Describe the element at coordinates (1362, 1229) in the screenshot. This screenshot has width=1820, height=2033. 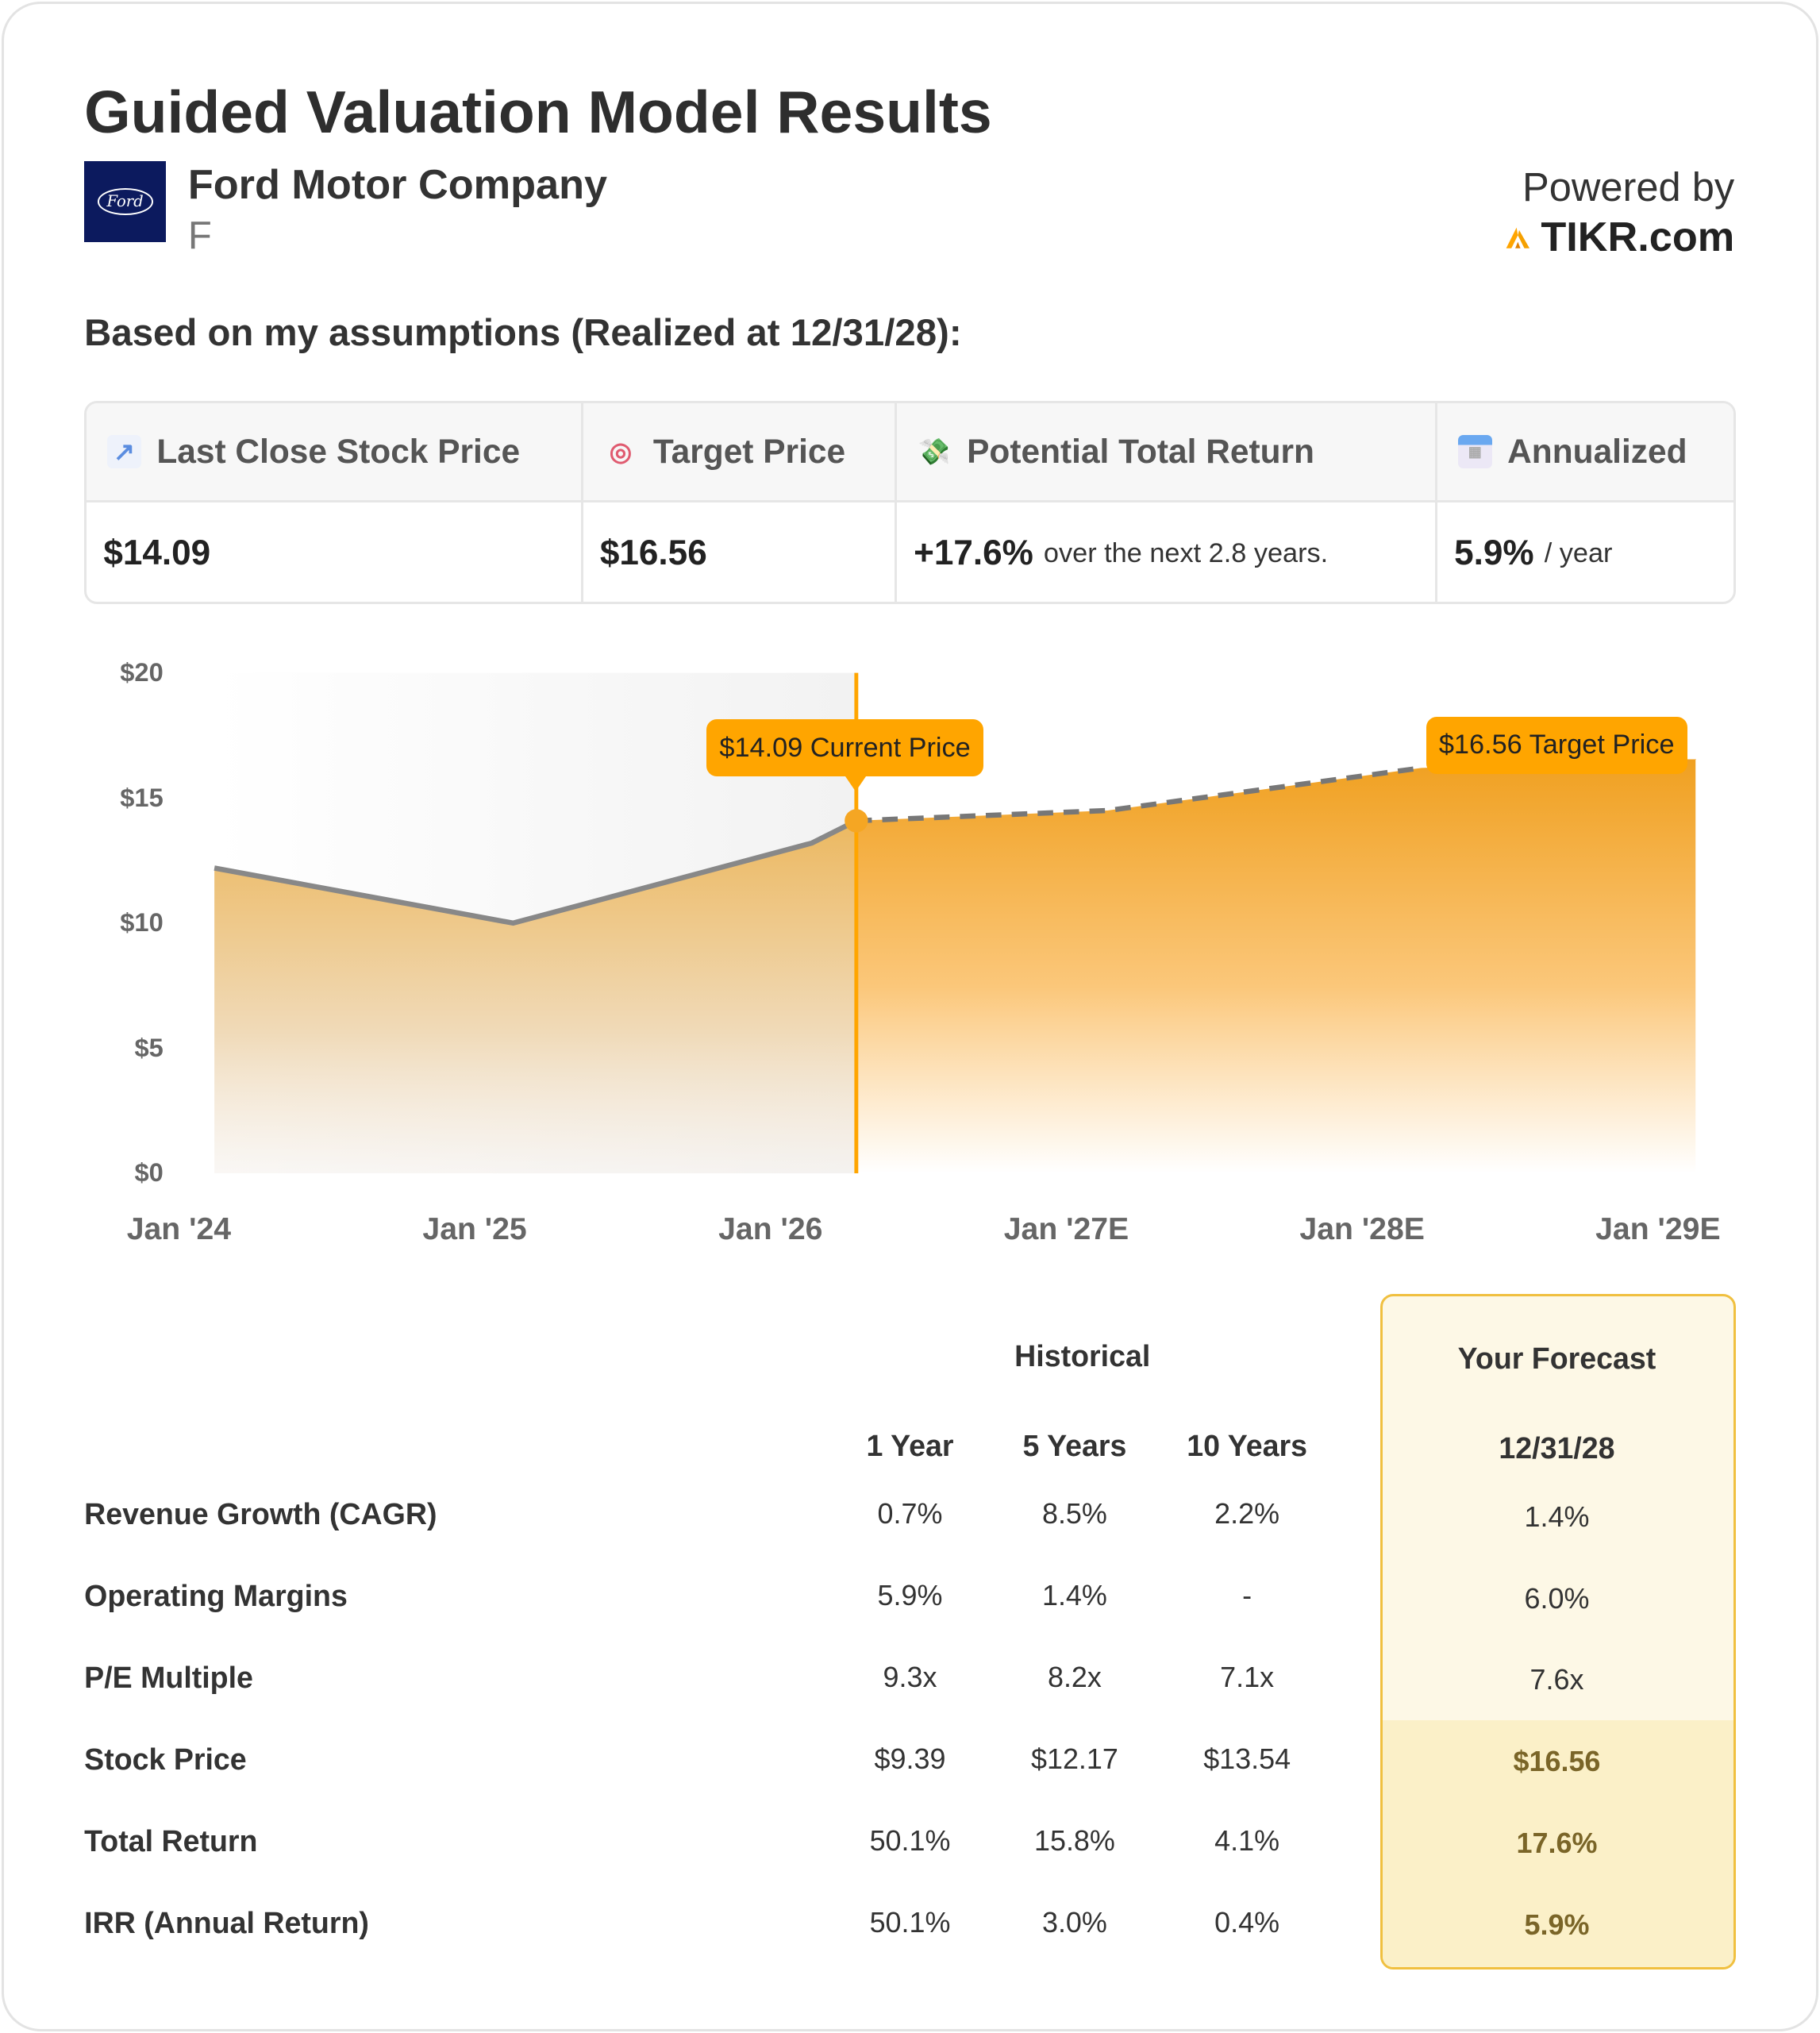
I see `x-tick-label: Jan '28E` at that location.